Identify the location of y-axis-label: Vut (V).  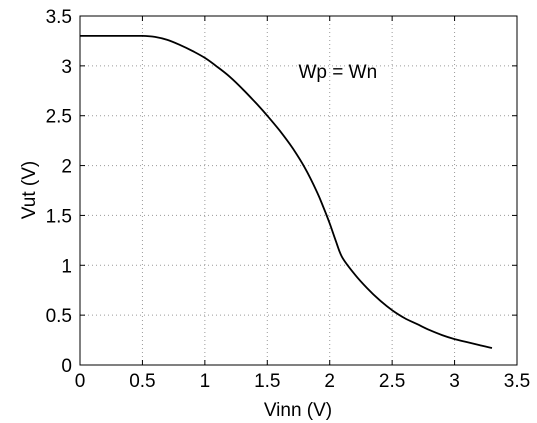
(29, 190).